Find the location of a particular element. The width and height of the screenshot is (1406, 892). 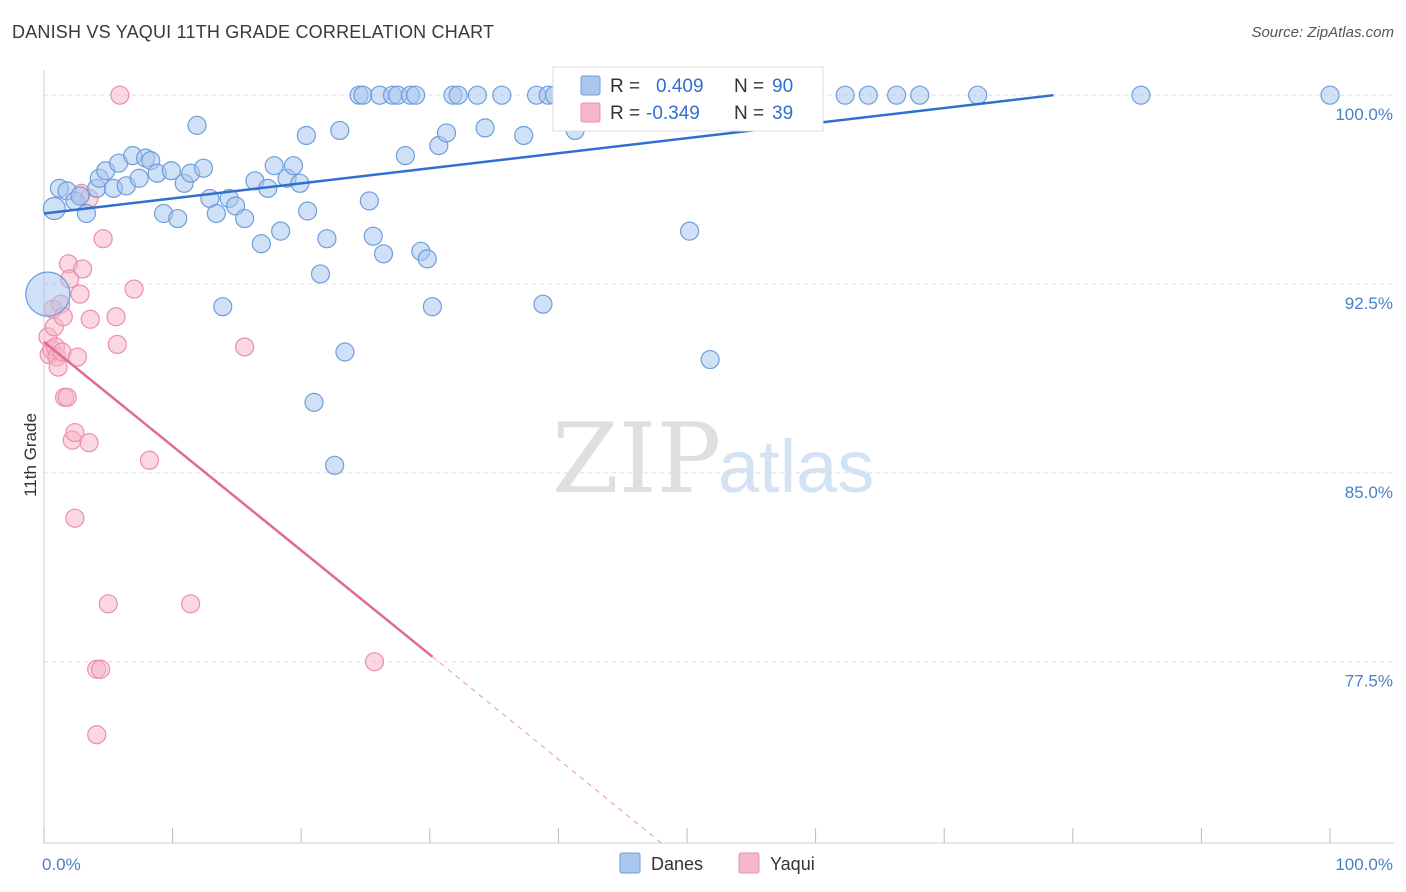

yaqui-legend-swatch is located at coordinates (590, 112).